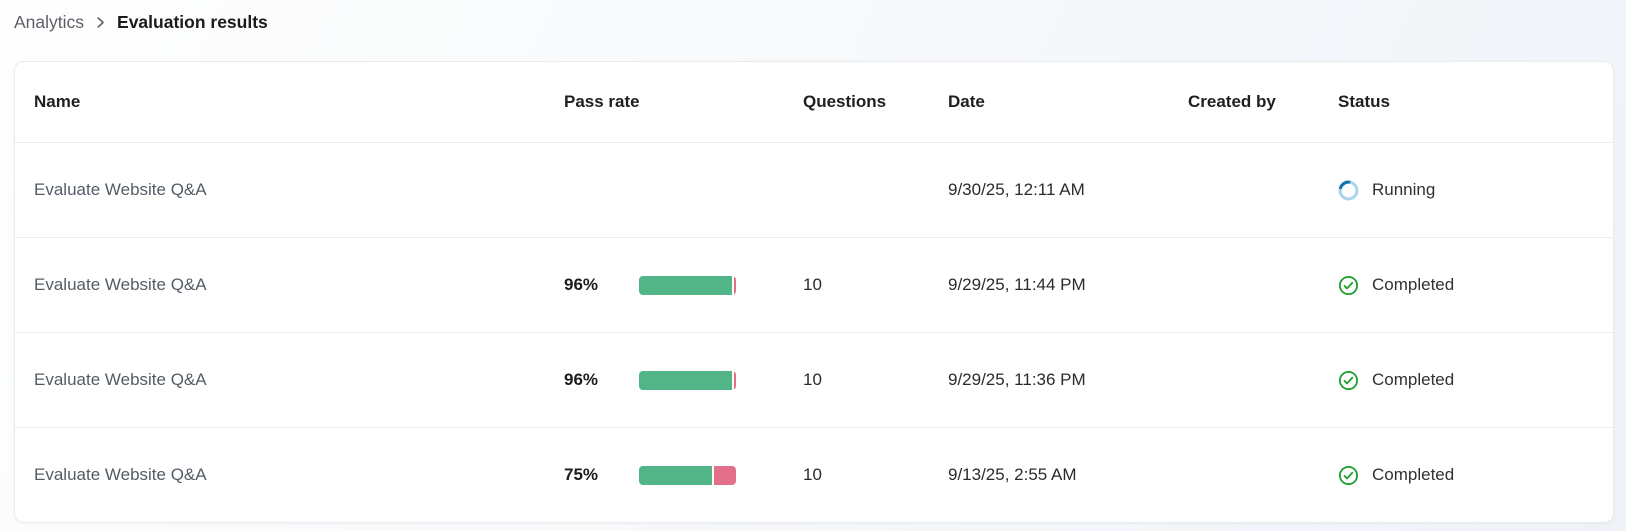 The image size is (1626, 531). I want to click on spinner-icon, so click(1348, 190).